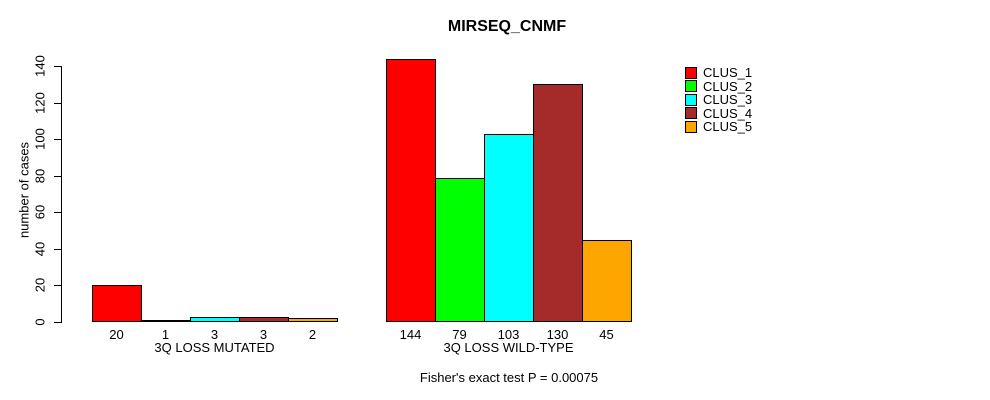  What do you see at coordinates (40, 139) in the screenshot?
I see `y-axis-tick-label: 100` at bounding box center [40, 139].